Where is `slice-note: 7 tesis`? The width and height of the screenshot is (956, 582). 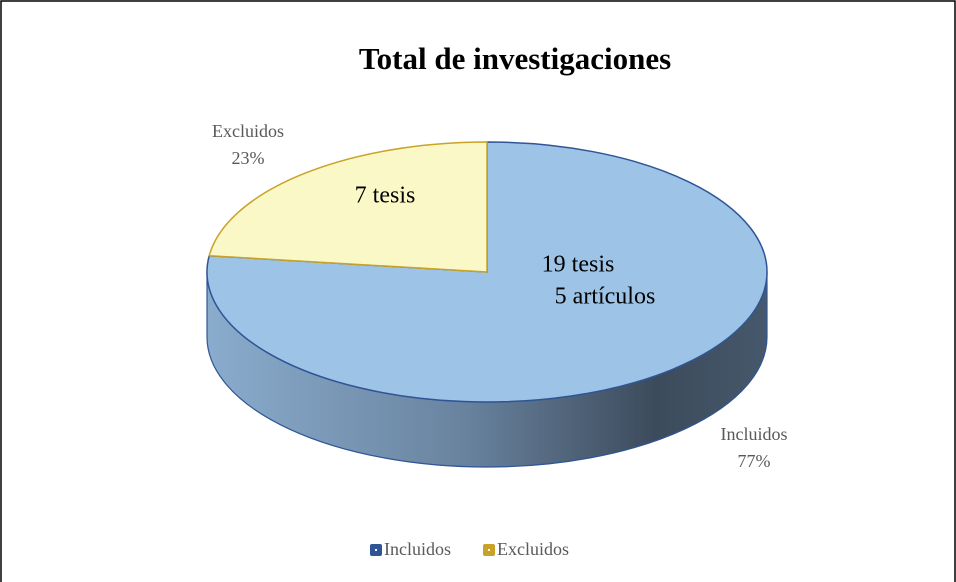
slice-note: 7 tesis is located at coordinates (385, 196).